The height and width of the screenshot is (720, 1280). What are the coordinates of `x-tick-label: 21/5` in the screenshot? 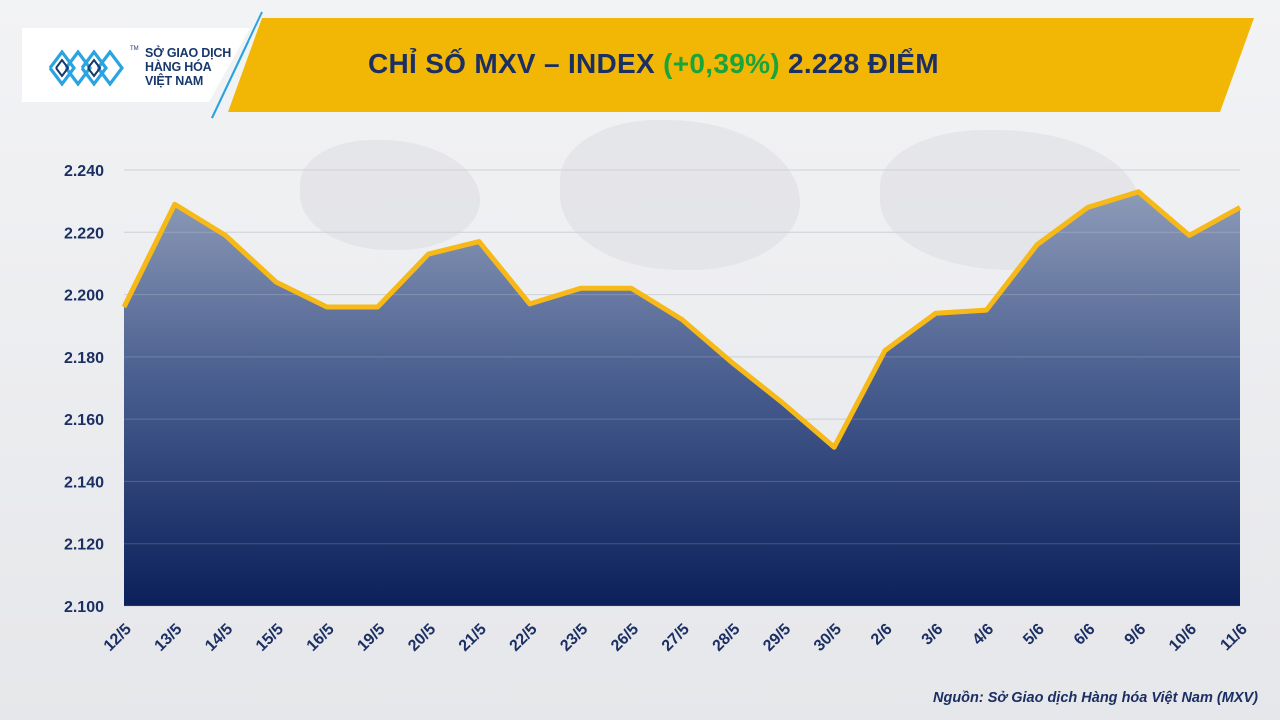 It's located at (473, 638).